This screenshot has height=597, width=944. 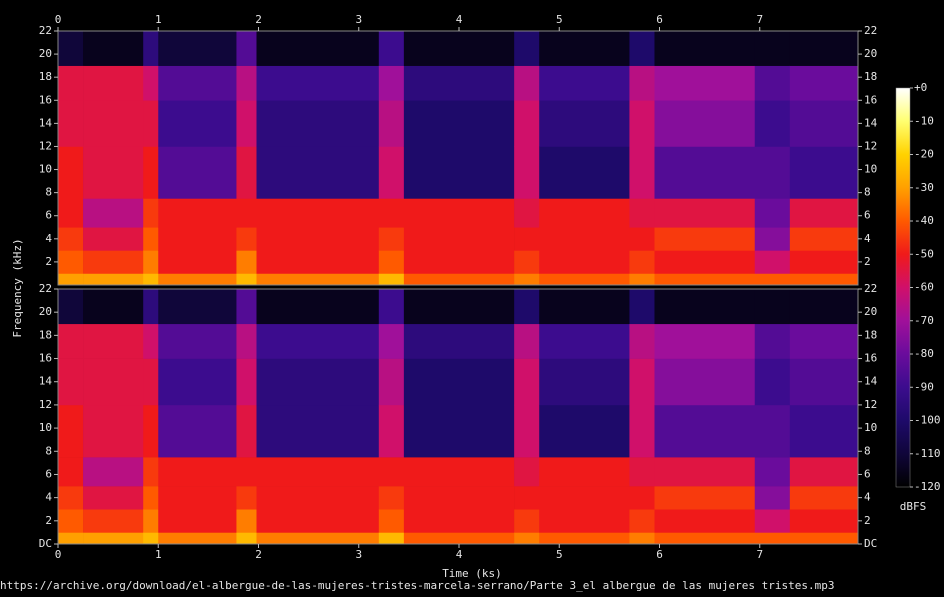 What do you see at coordinates (472, 573) in the screenshot?
I see `x-axis-label: Time (ks)` at bounding box center [472, 573].